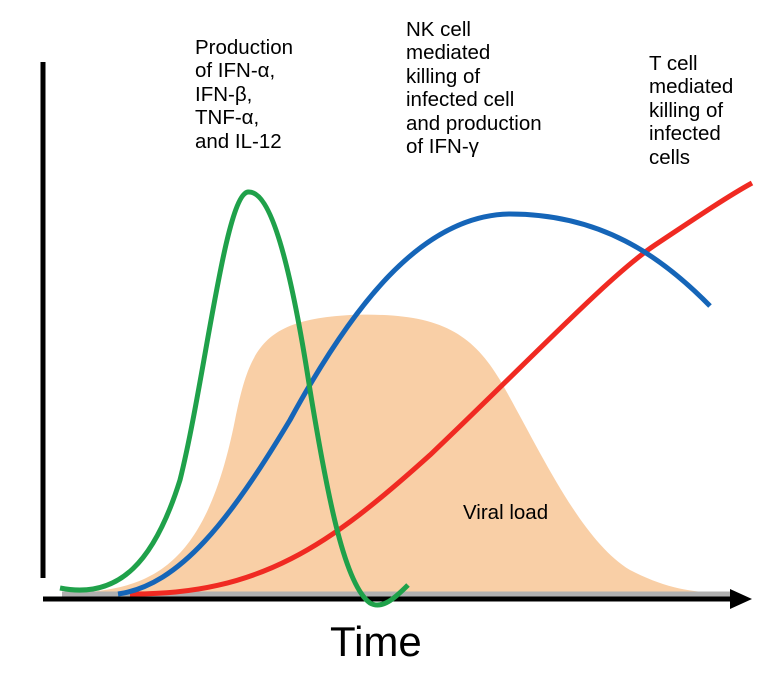 The height and width of the screenshot is (675, 781). Describe the element at coordinates (235, 71) in the screenshot. I see `cytokine-label-line-2: of IFN-α,` at that location.